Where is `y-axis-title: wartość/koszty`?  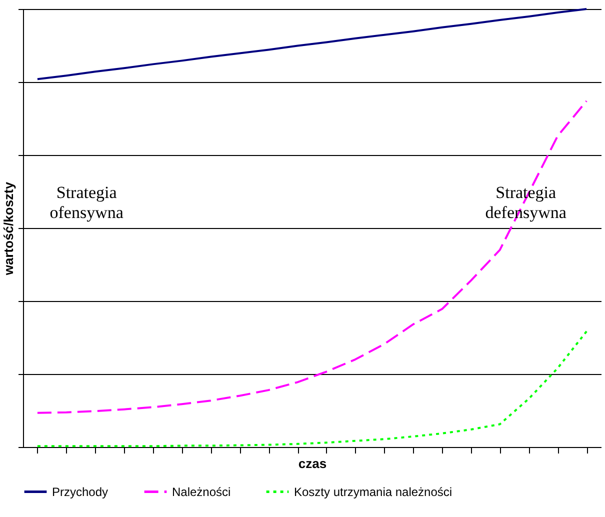 y-axis-title: wartość/koszty is located at coordinates (8, 228).